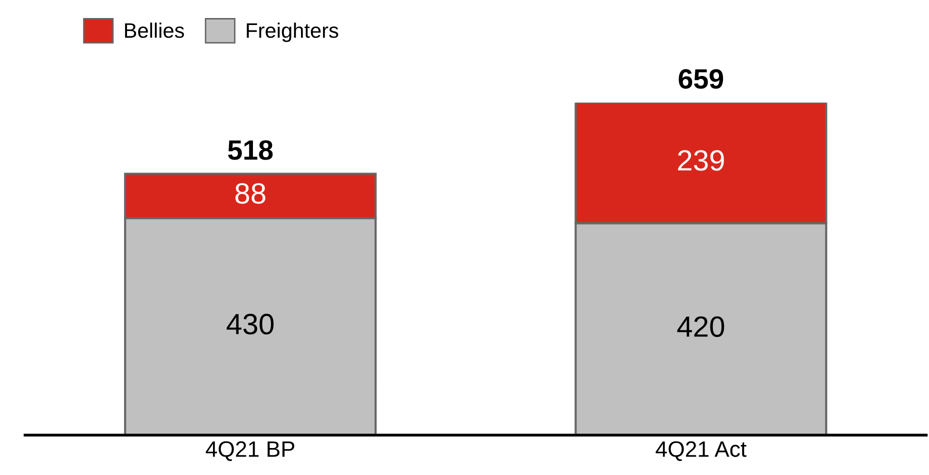  I want to click on total-label: 659, so click(701, 79).